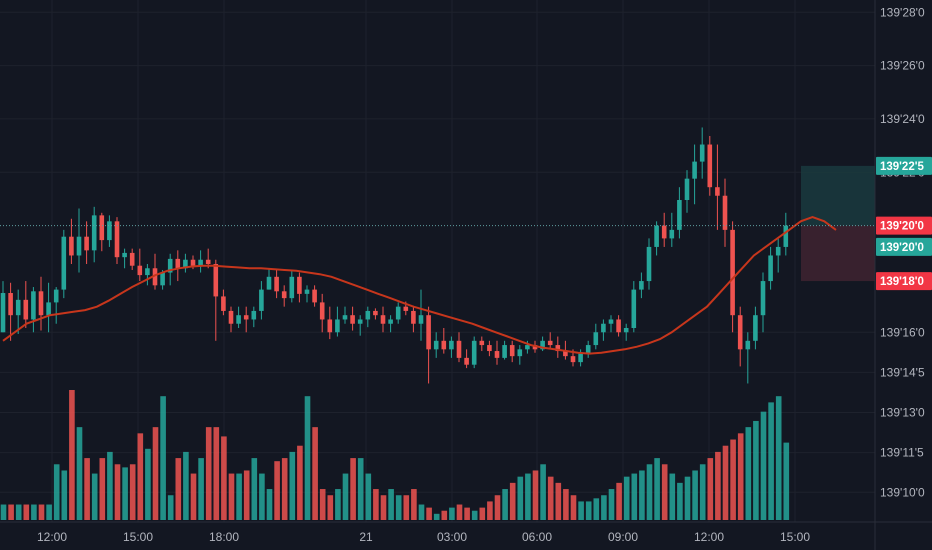  Describe the element at coordinates (452, 537) in the screenshot. I see `time-tick-label: 03:00` at that location.